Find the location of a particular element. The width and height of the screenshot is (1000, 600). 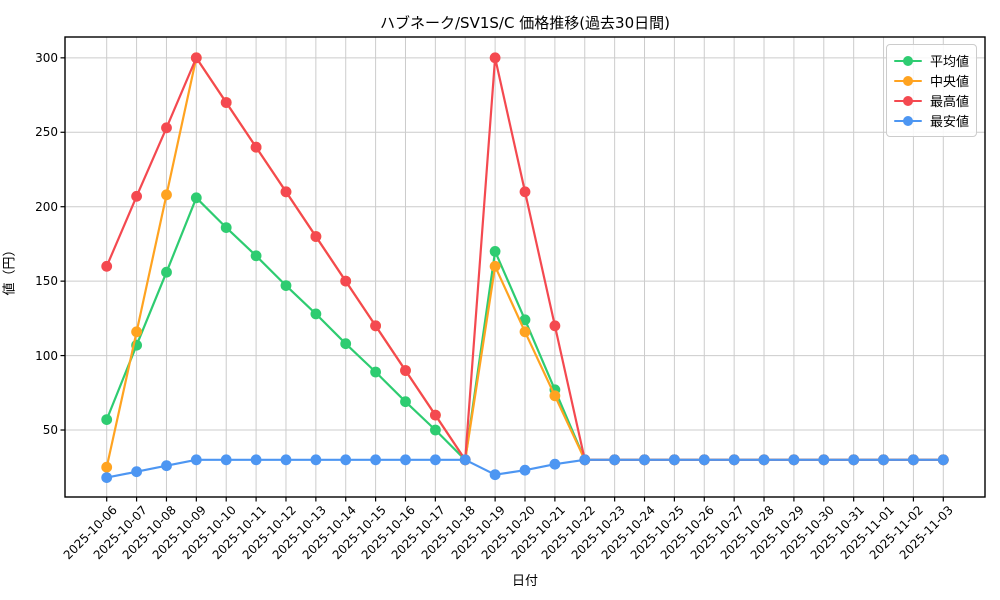

legend-label: 中央値 is located at coordinates (950, 82).